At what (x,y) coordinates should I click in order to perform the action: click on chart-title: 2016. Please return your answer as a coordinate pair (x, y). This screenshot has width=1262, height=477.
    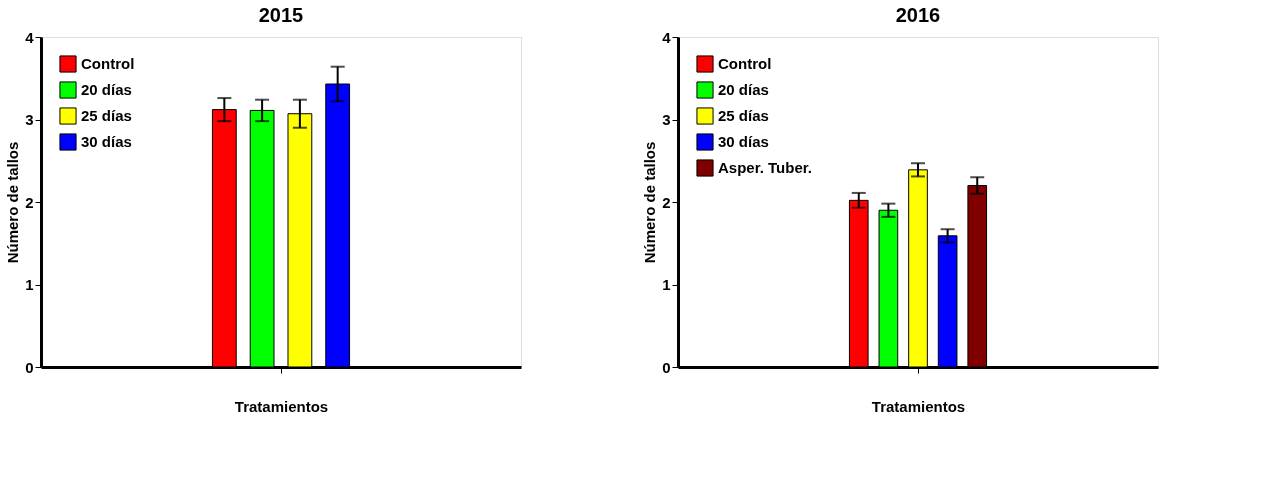
    Looking at the image, I should click on (918, 15).